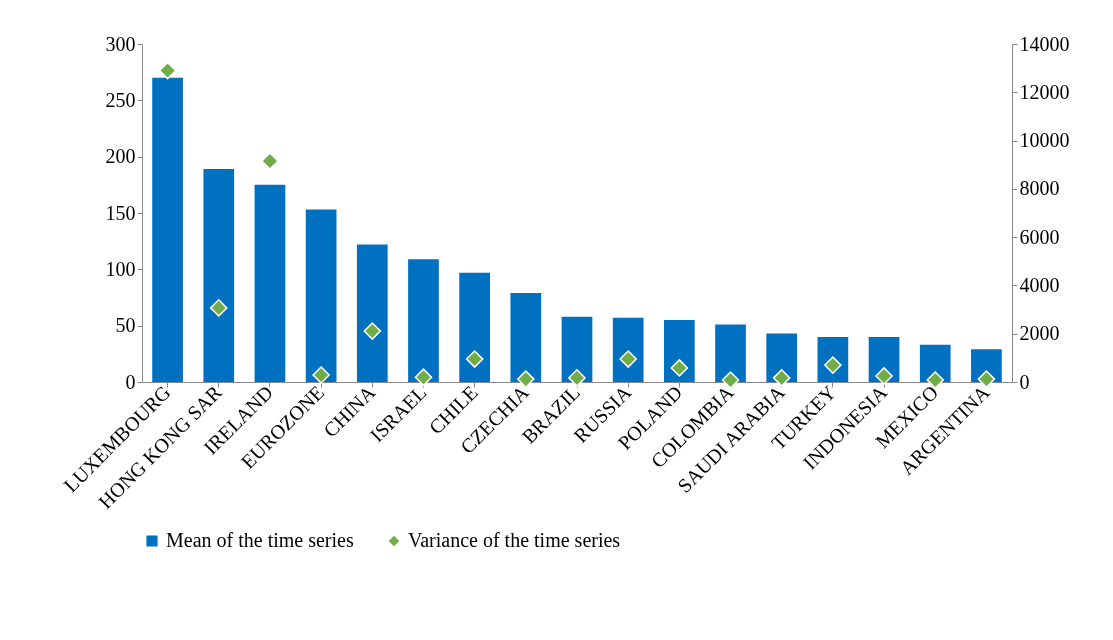 The width and height of the screenshot is (1113, 640). Describe the element at coordinates (260, 540) in the screenshot. I see `legend-label: Mean of the time series` at that location.